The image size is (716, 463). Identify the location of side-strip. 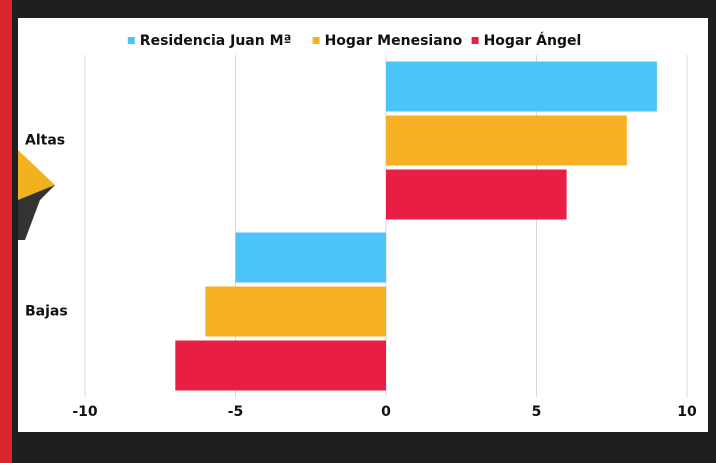
(6, 231).